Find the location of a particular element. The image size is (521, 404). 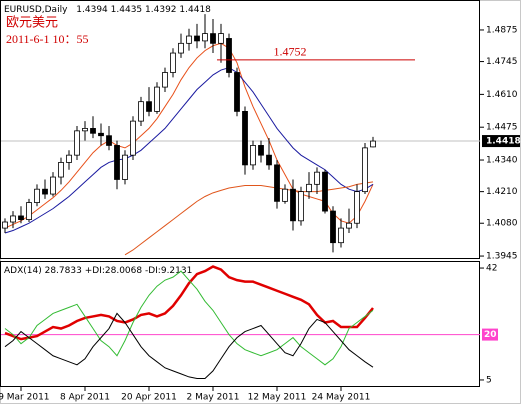

annotation-time: 2011-6-1 10：55 is located at coordinates (47, 39).